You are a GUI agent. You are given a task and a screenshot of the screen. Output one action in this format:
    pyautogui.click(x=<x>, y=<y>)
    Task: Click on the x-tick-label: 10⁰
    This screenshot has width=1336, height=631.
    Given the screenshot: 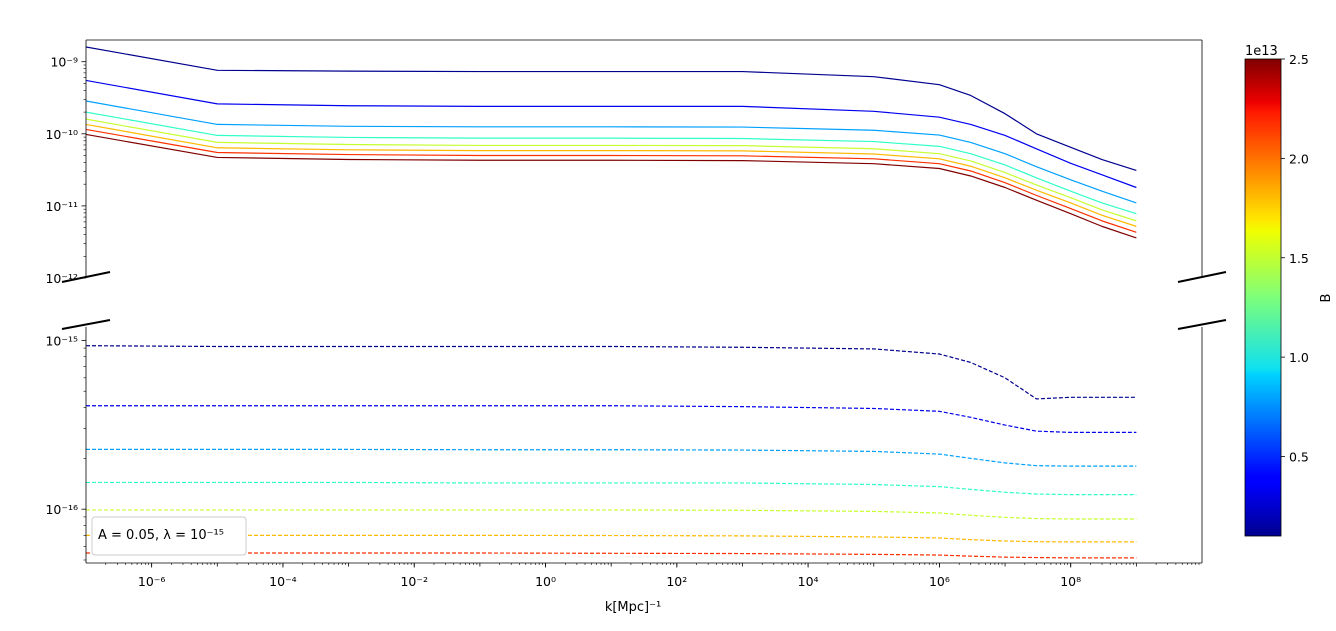 What is the action you would take?
    pyautogui.click(x=545, y=581)
    